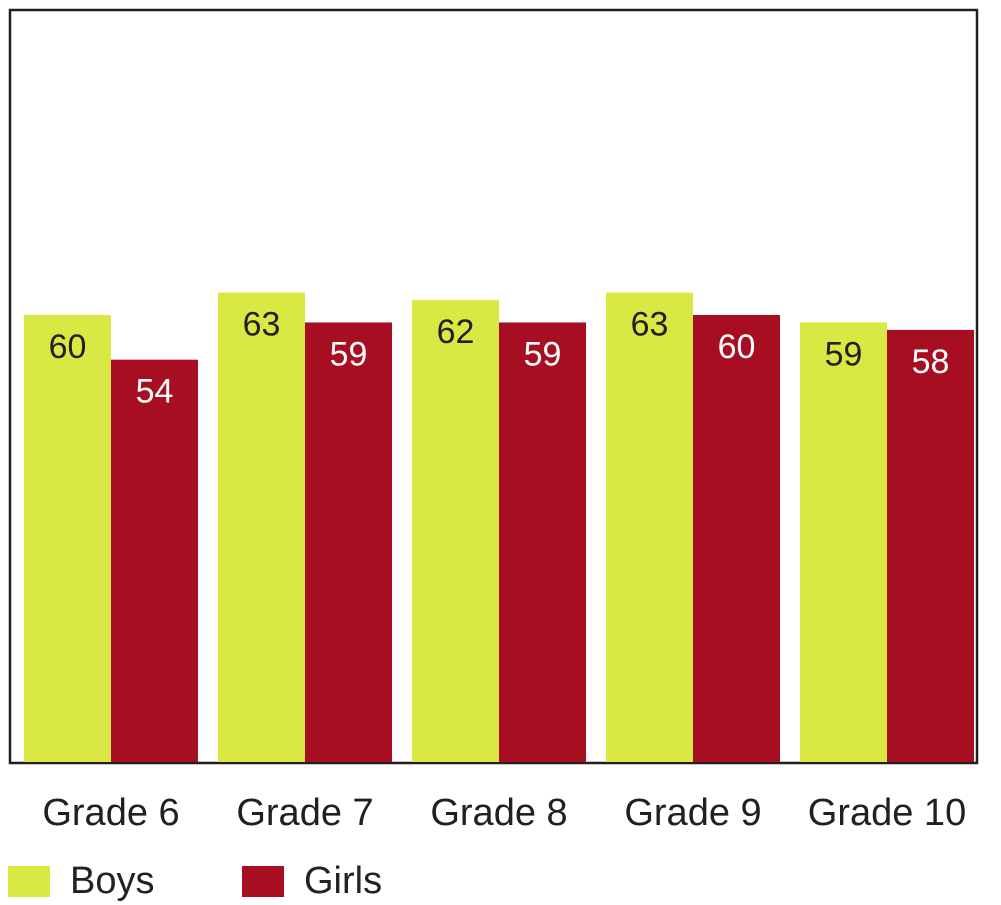  What do you see at coordinates (498, 813) in the screenshot?
I see `category-label-grade-8: Grade 8` at bounding box center [498, 813].